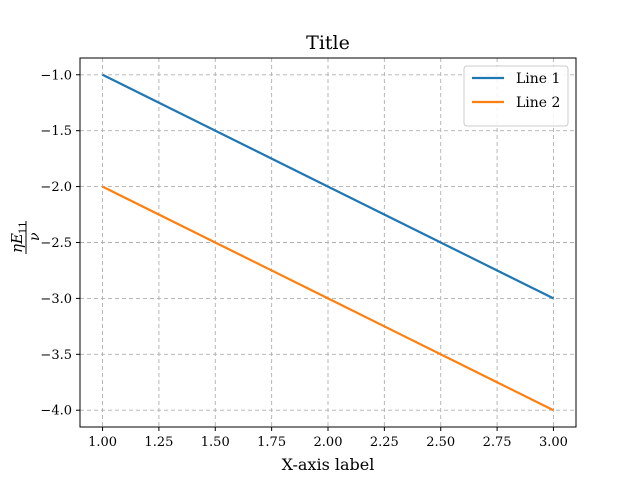 The width and height of the screenshot is (640, 485). I want to click on x-tick-label: 3.00, so click(553, 442).